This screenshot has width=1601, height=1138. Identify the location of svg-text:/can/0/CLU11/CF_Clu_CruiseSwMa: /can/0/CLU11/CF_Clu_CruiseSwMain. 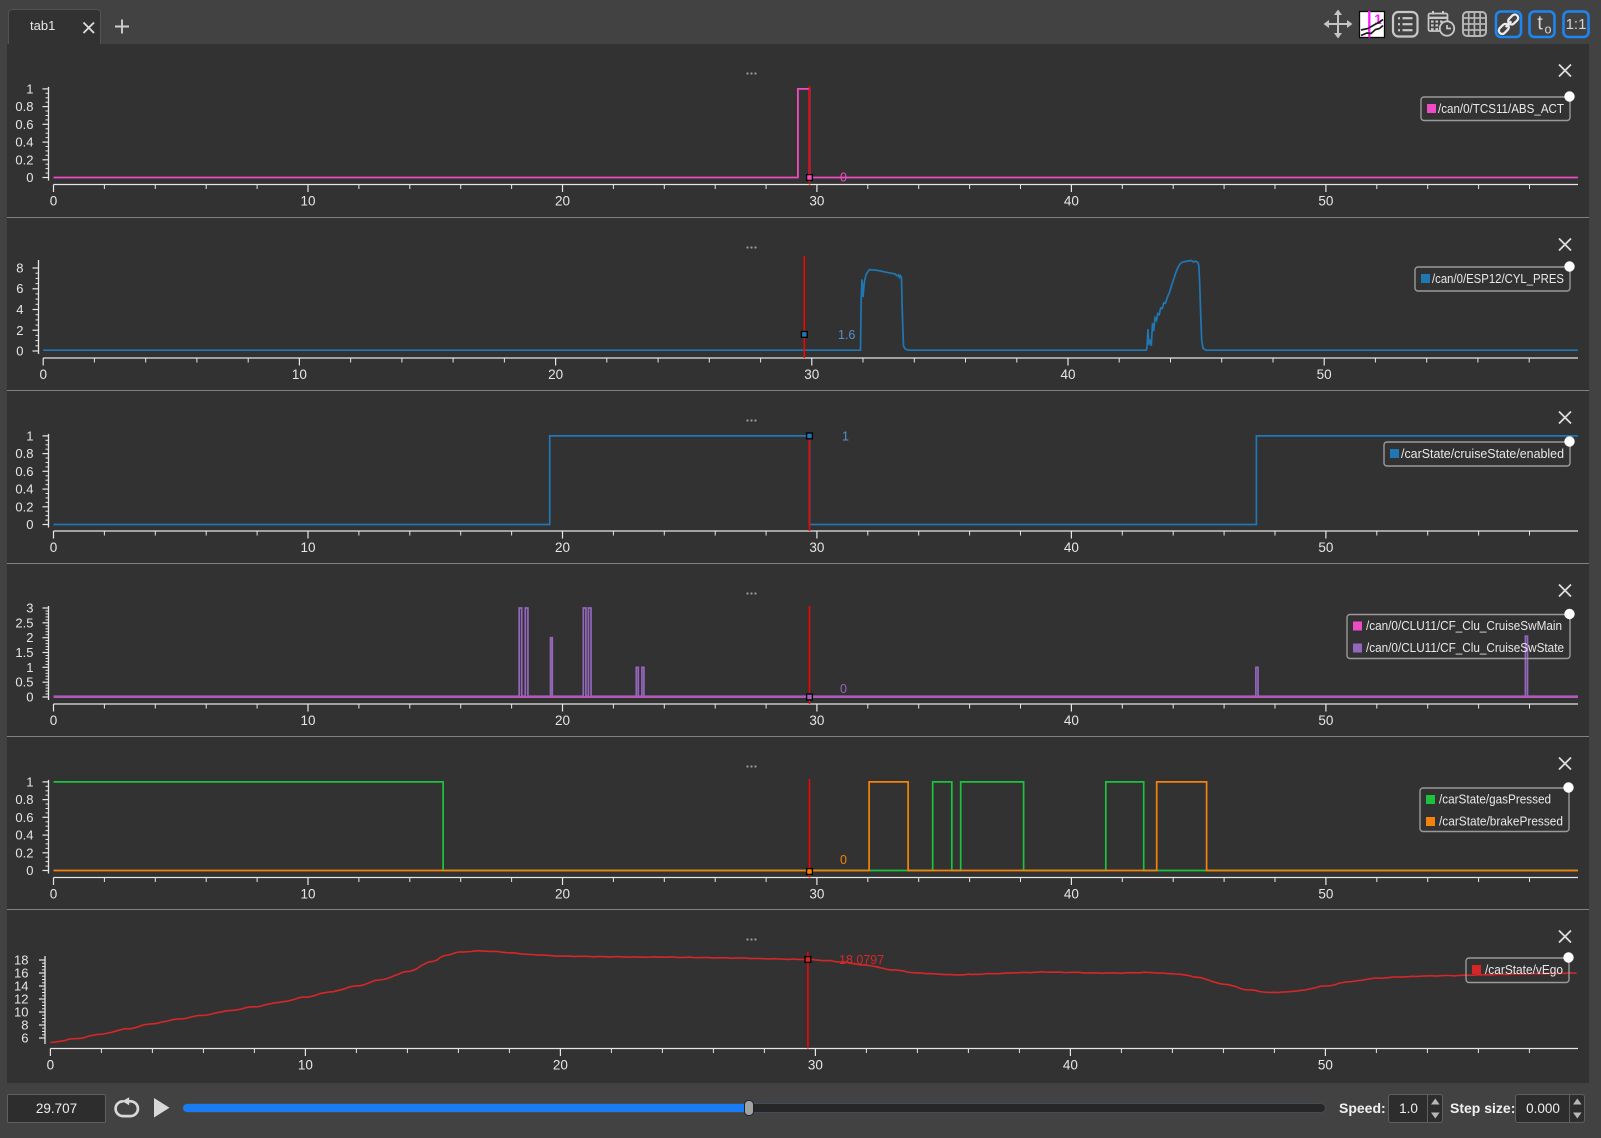
(1464, 626).